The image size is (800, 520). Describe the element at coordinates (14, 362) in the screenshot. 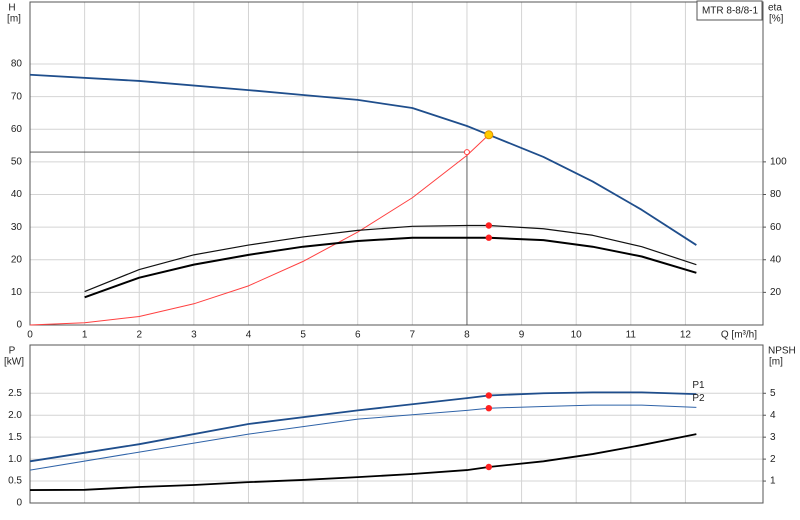

I see `y-axis-unit: [kW]` at that location.